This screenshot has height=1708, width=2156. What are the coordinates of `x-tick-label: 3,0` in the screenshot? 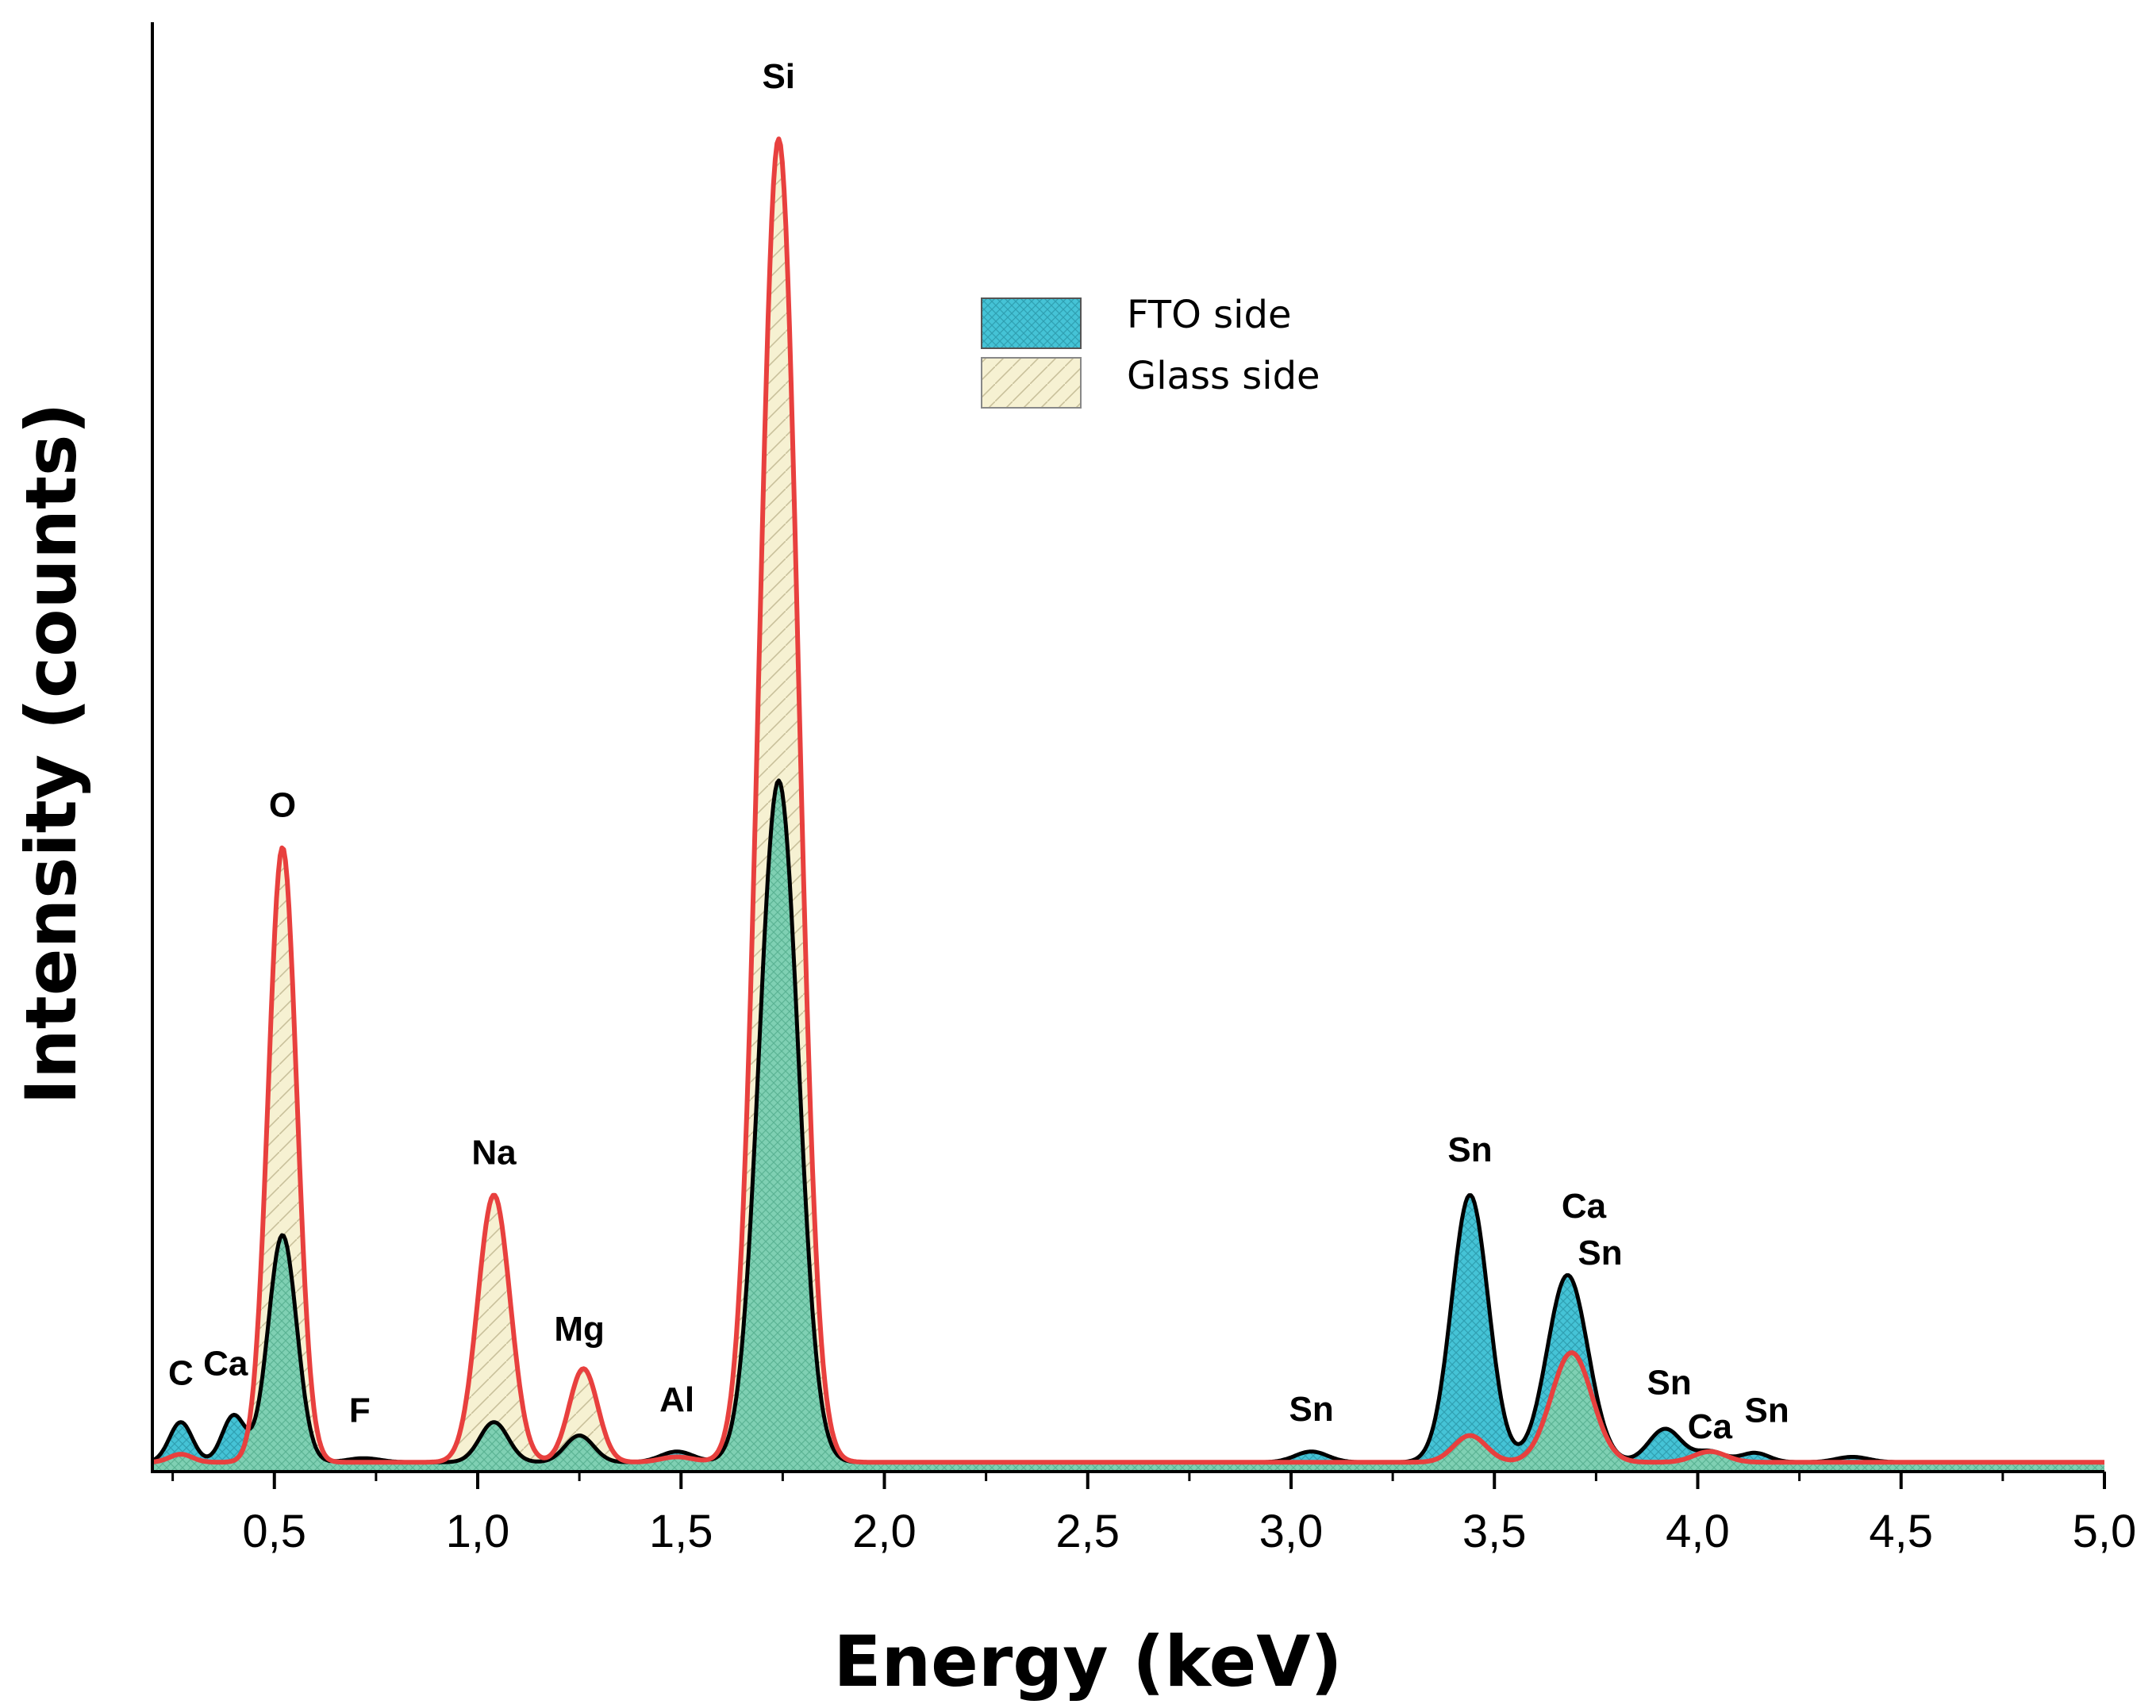 It's located at (1291, 1531).